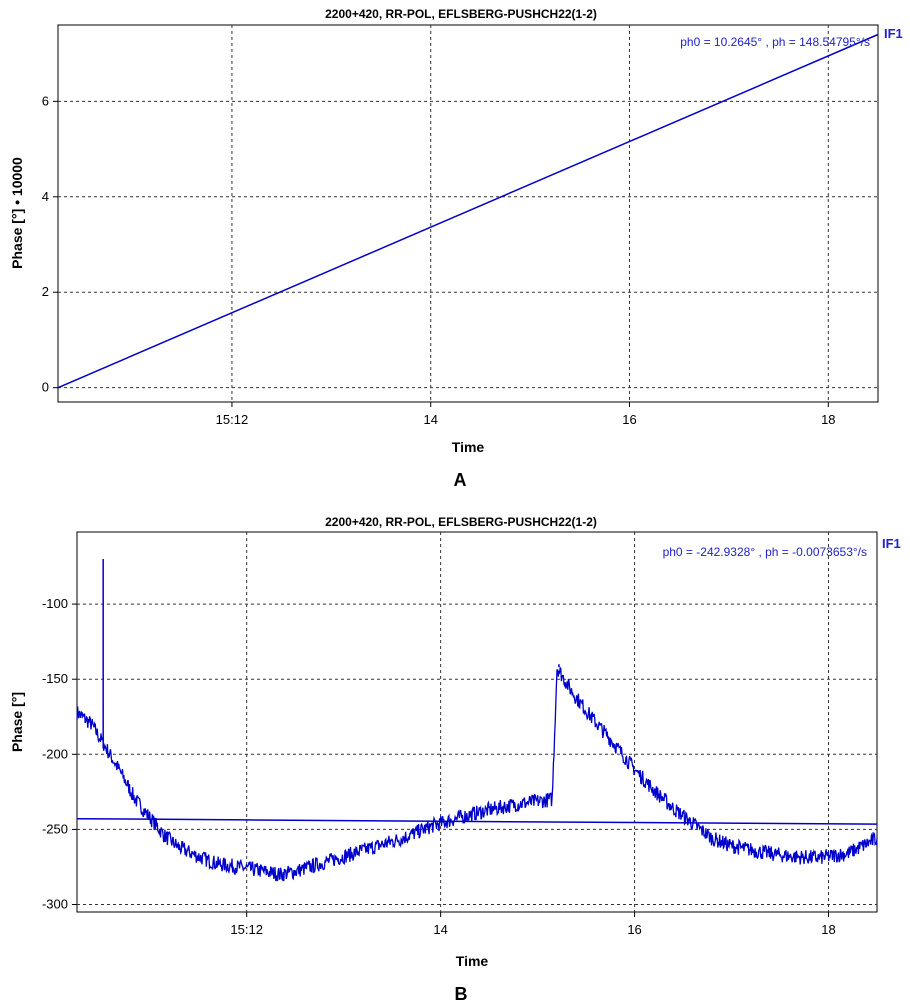 The height and width of the screenshot is (1005, 910). I want to click on chart-b-x-tick-label: 18, so click(828, 929).